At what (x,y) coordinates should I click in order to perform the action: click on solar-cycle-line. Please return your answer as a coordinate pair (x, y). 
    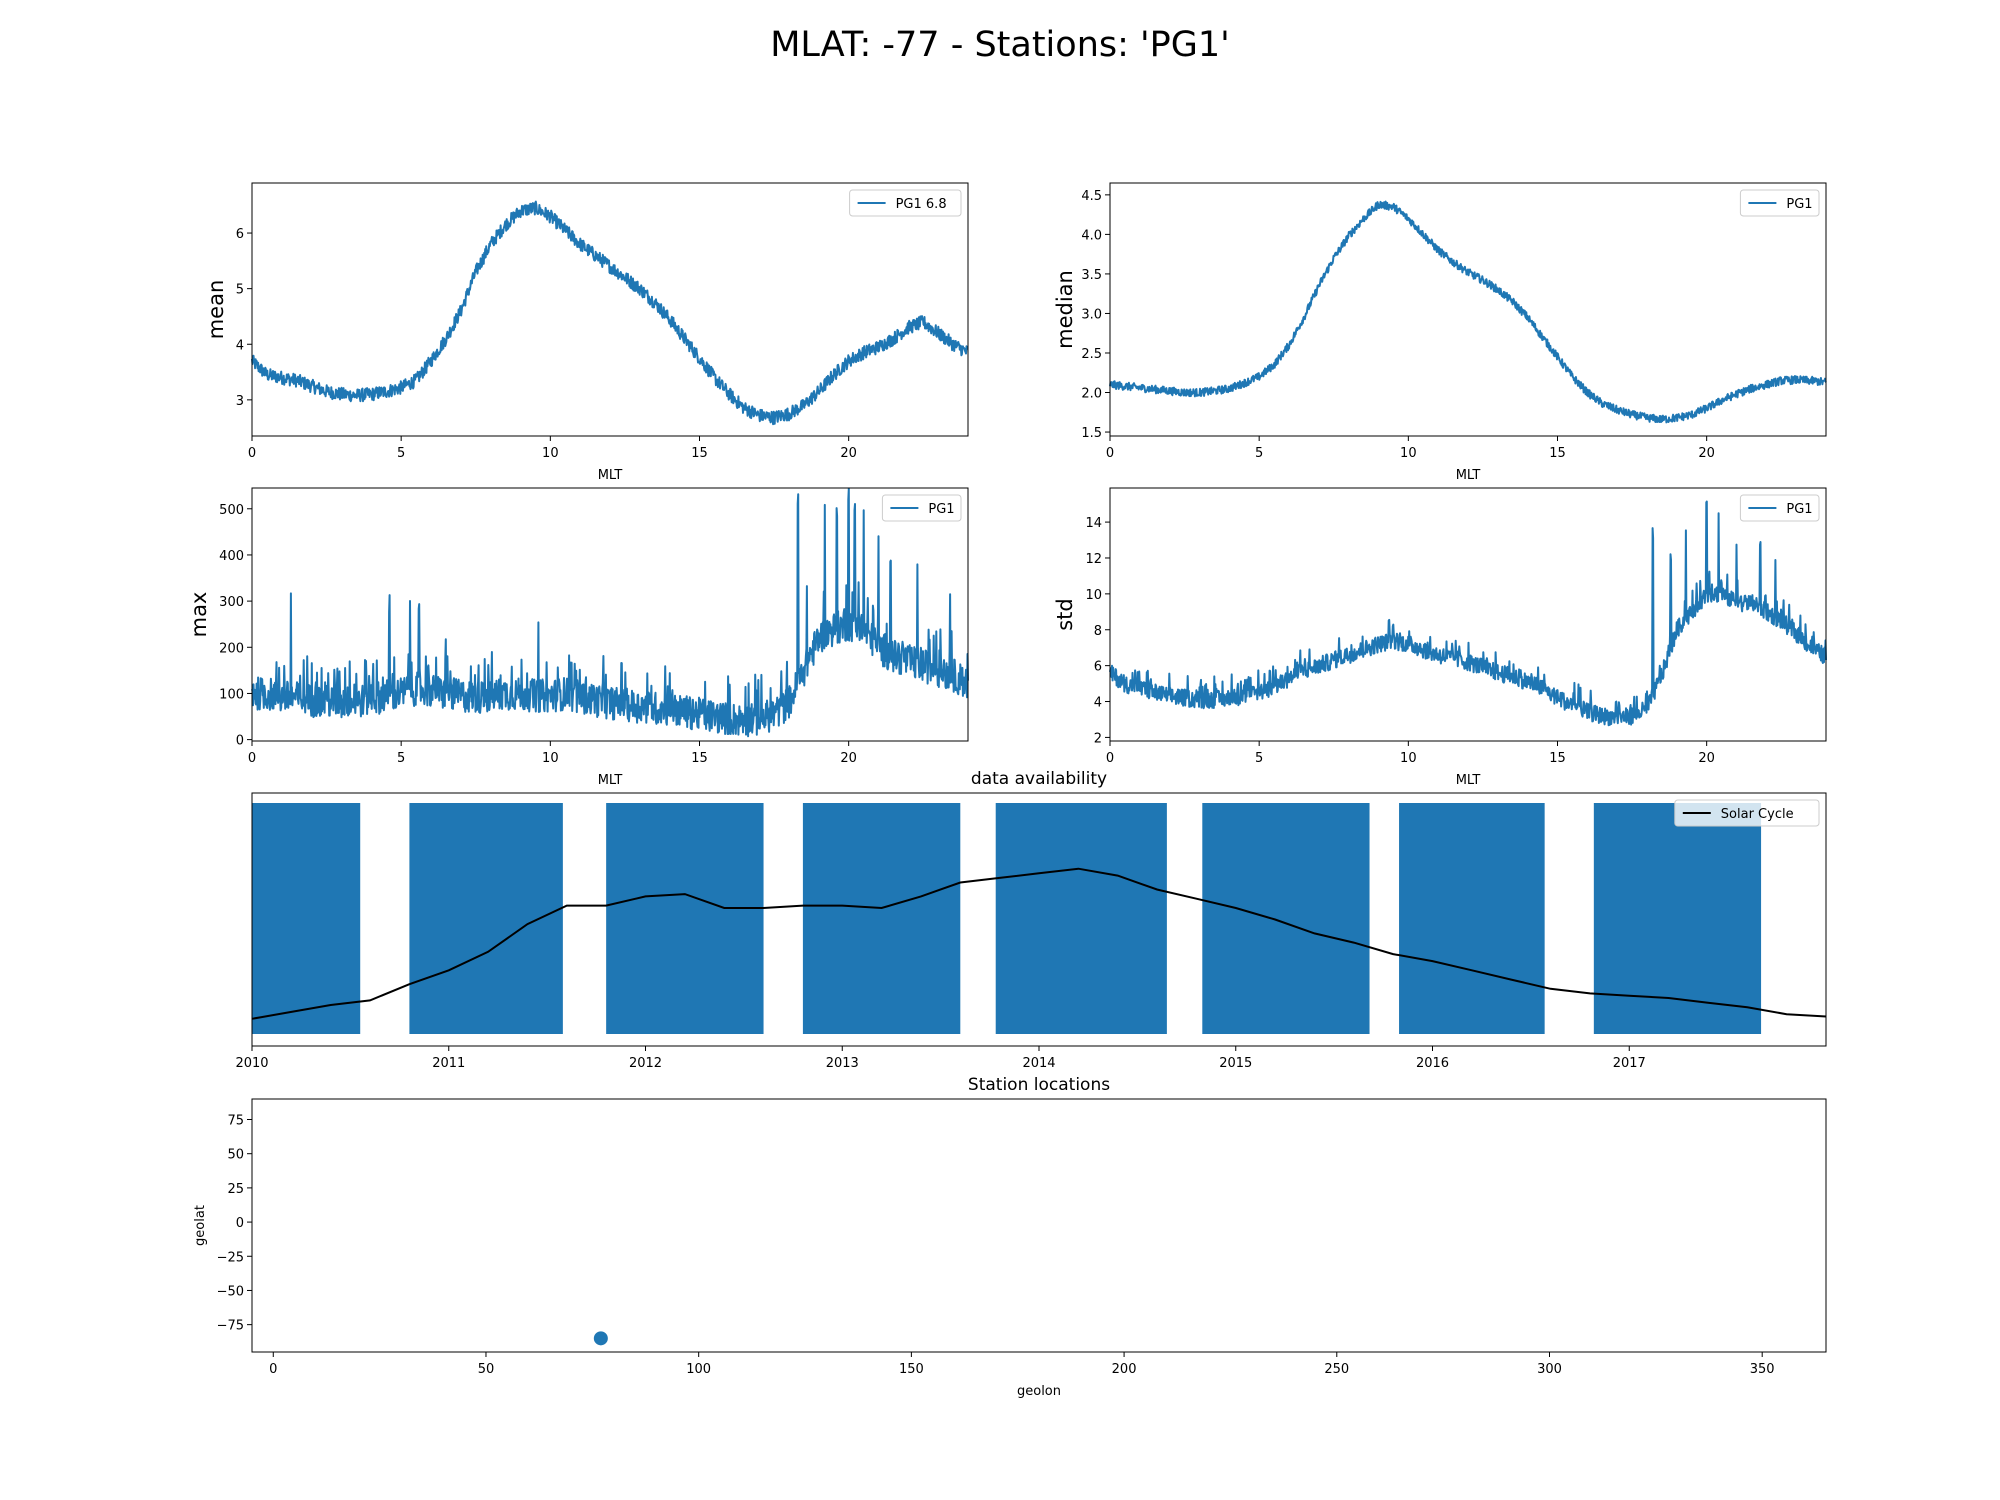
    Looking at the image, I should click on (1039, 943).